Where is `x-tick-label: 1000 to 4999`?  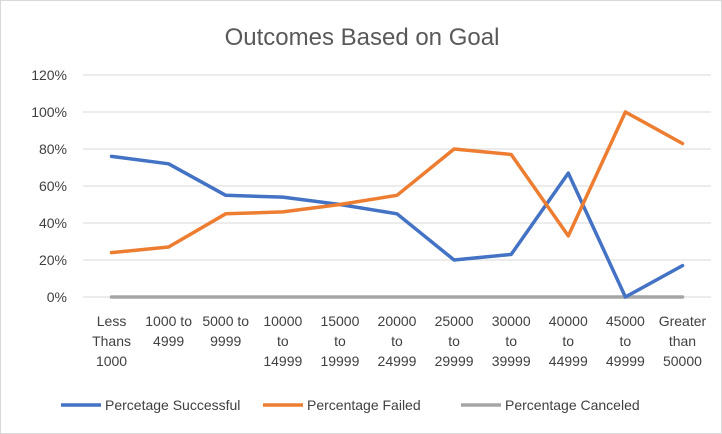
x-tick-label: 1000 to 4999 is located at coordinates (168, 331).